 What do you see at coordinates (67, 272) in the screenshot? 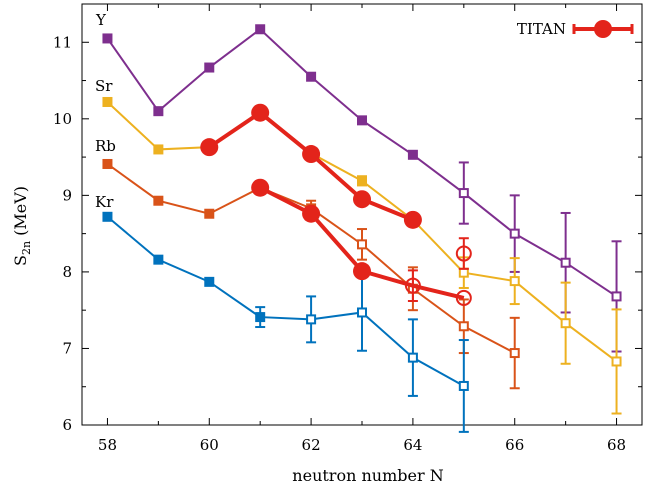
I see `y-tick-label: 8` at bounding box center [67, 272].